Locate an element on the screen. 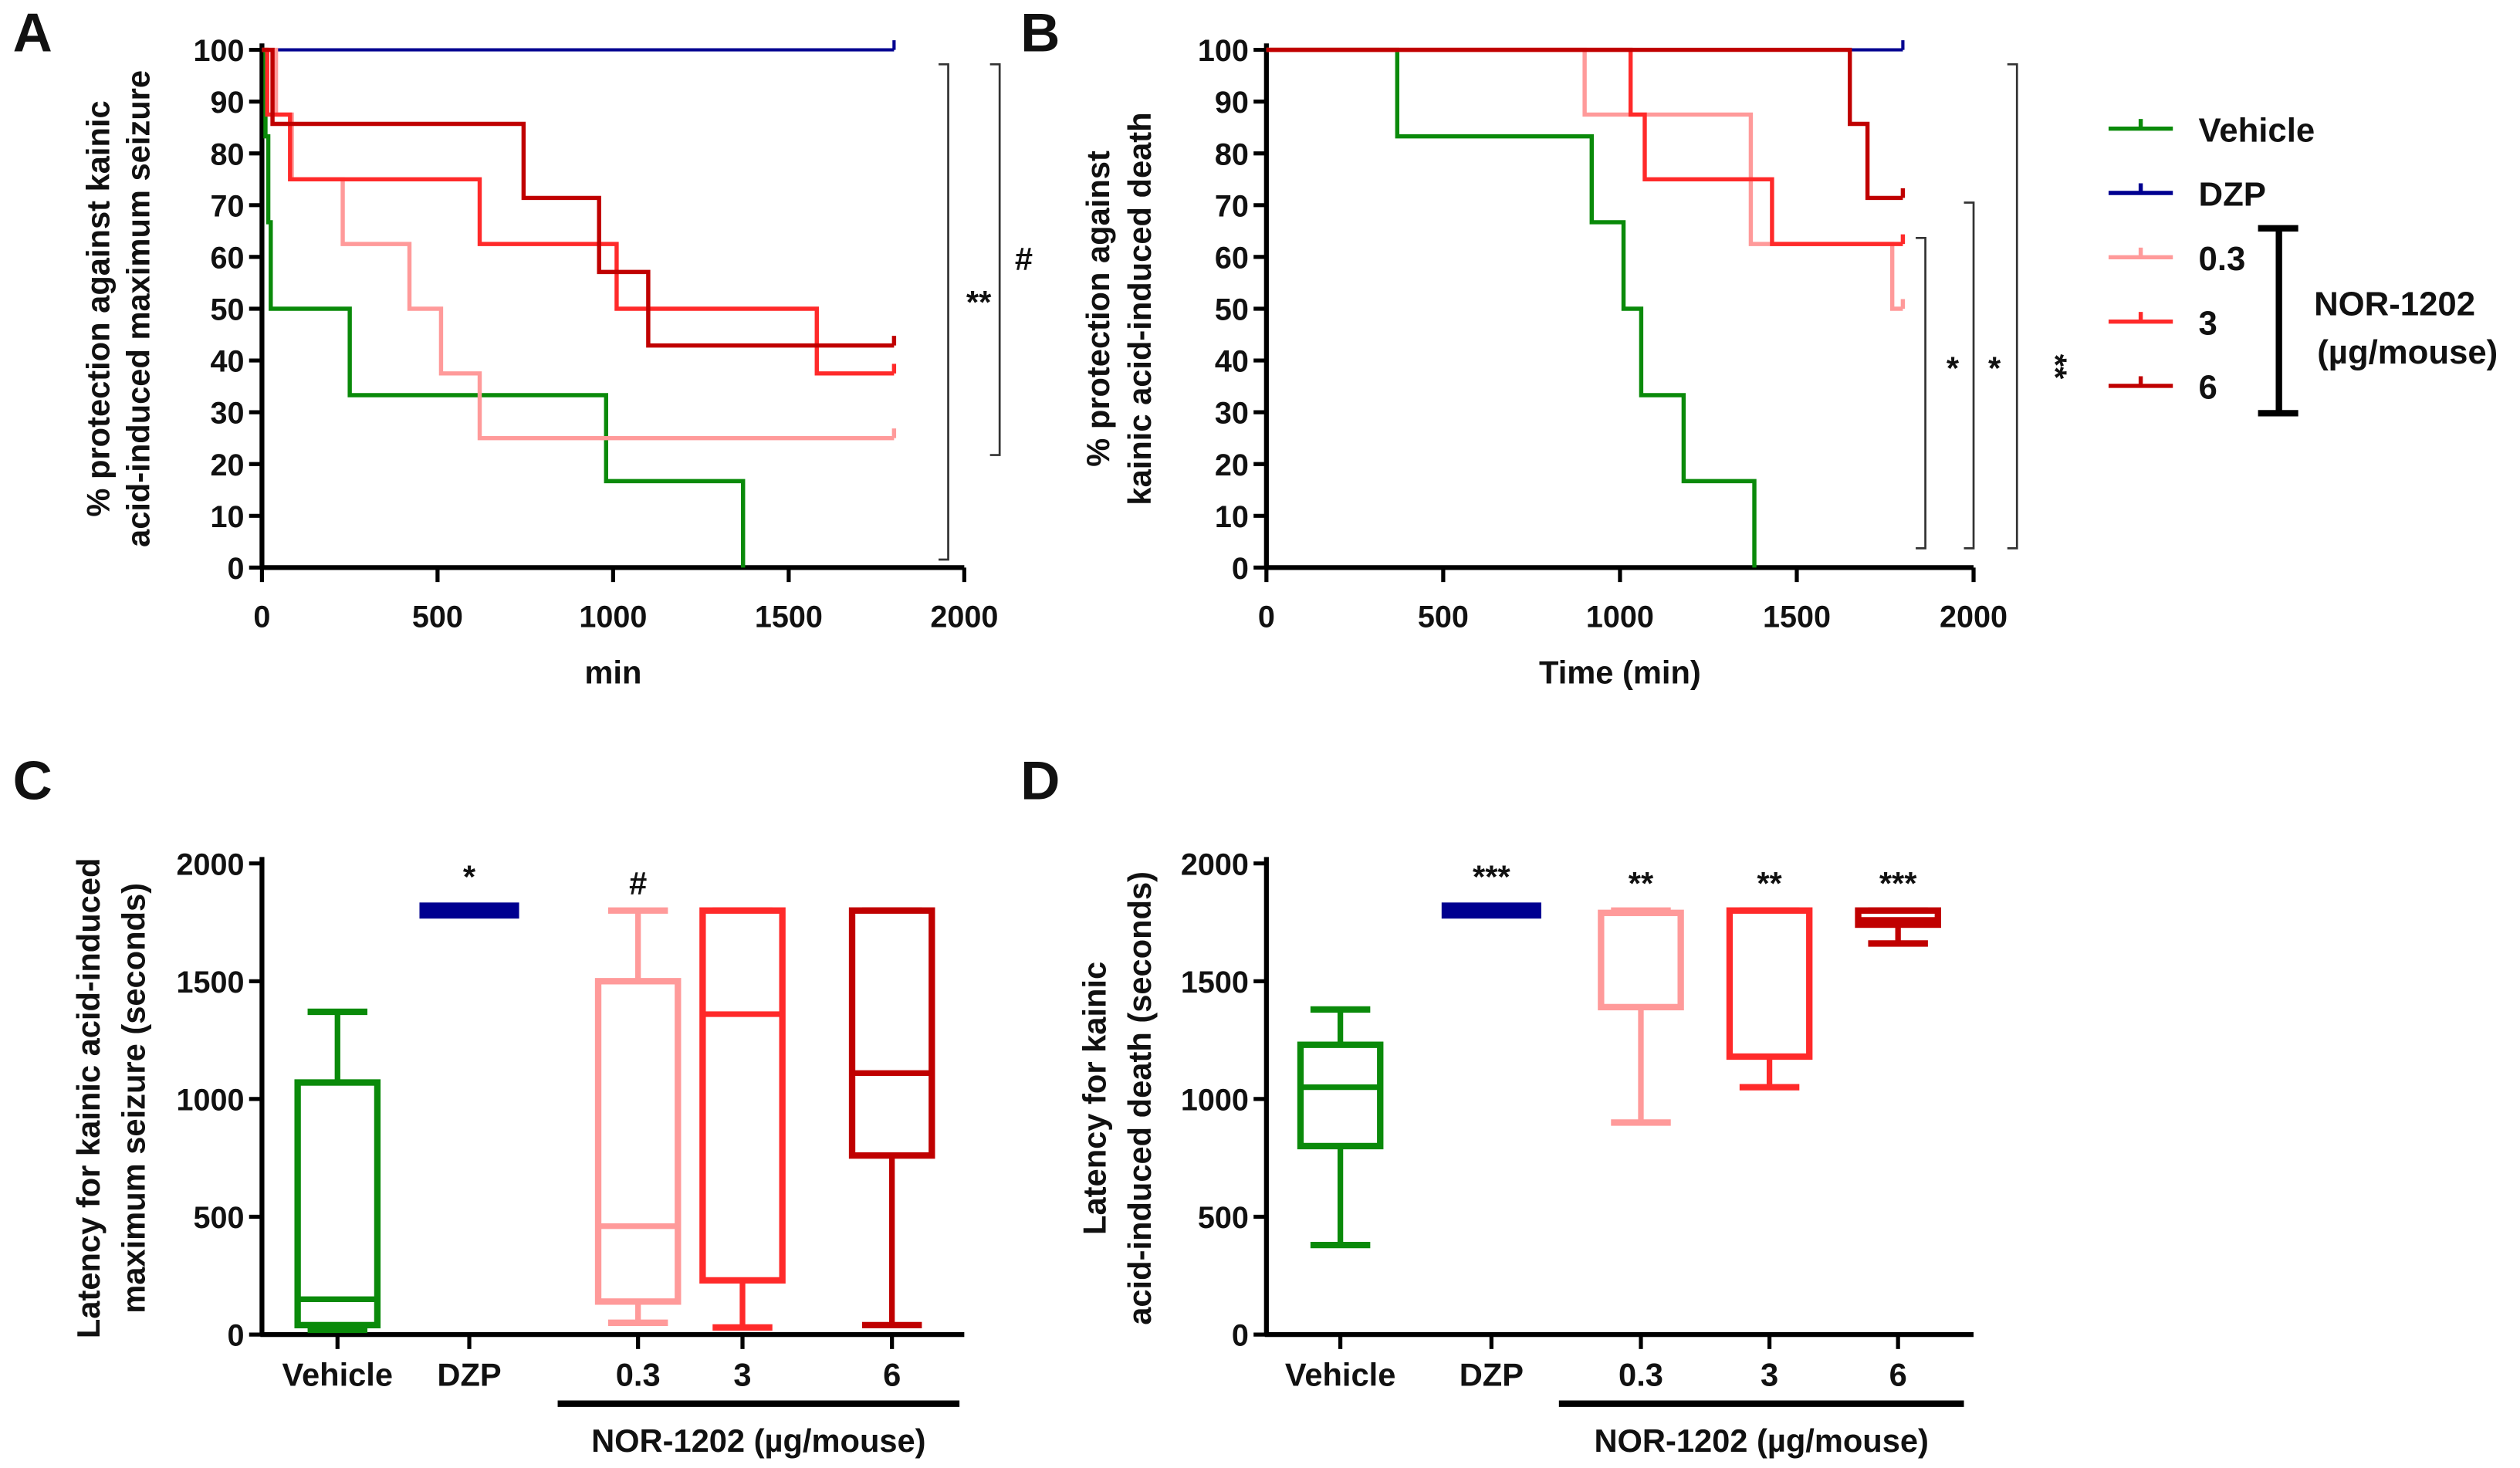 Image resolution: width=2520 pixels, height=1468 pixels. box-Vehicle: Vehicle is located at coordinates (337, 1200).